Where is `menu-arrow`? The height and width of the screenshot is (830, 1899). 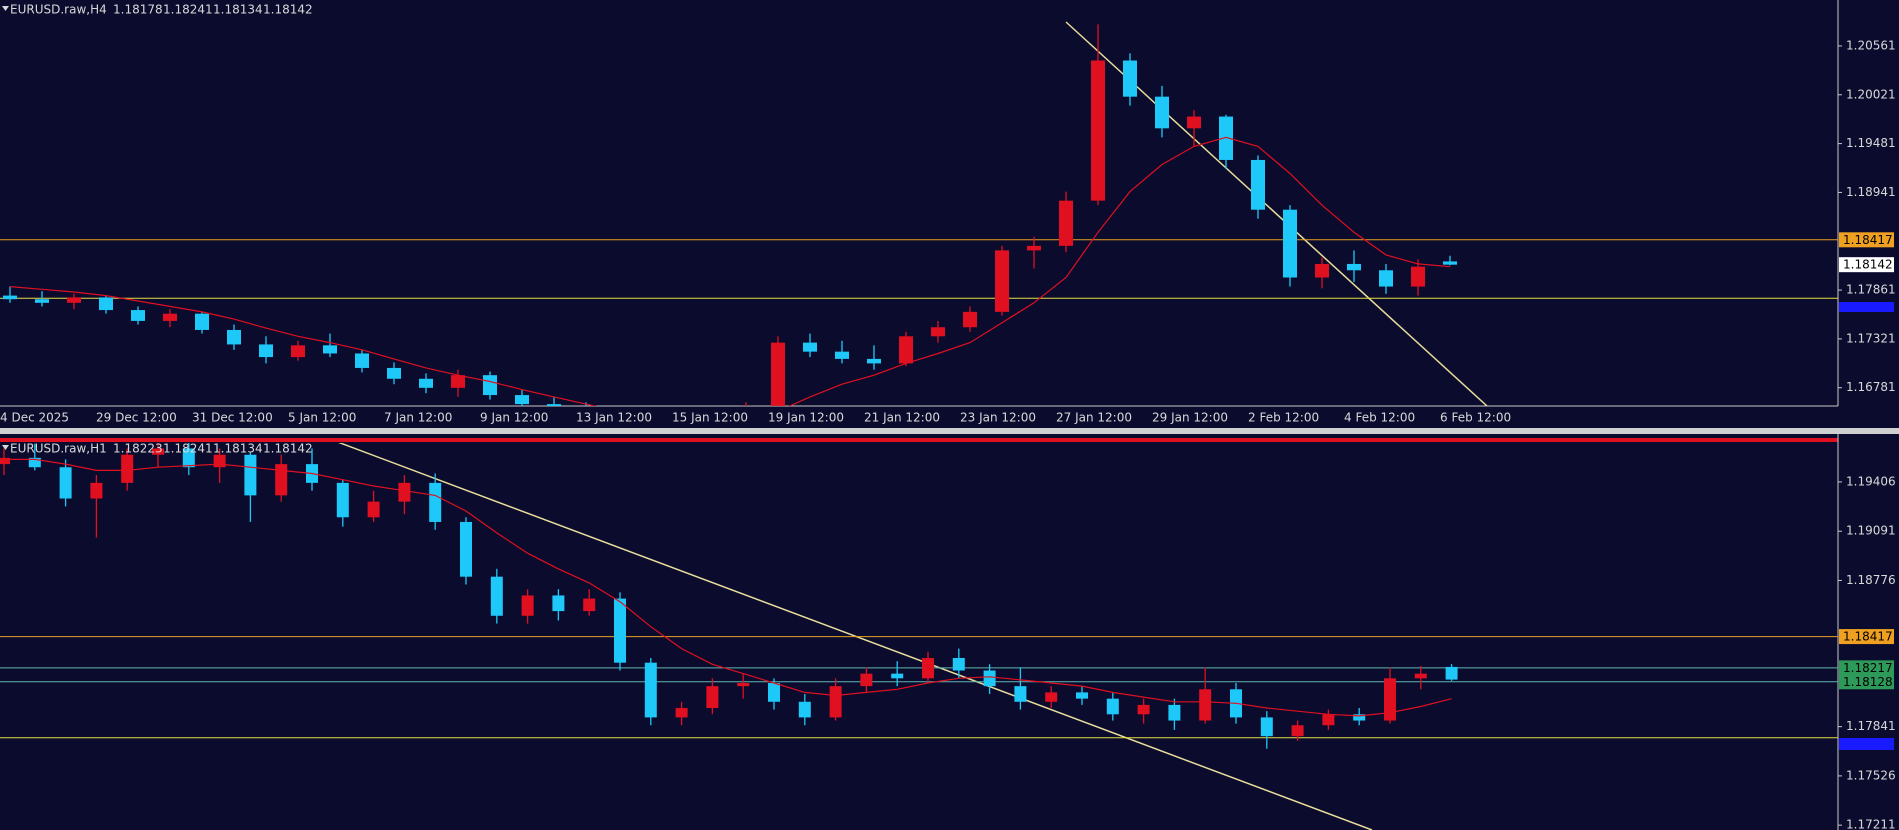
menu-arrow is located at coordinates (5, 447).